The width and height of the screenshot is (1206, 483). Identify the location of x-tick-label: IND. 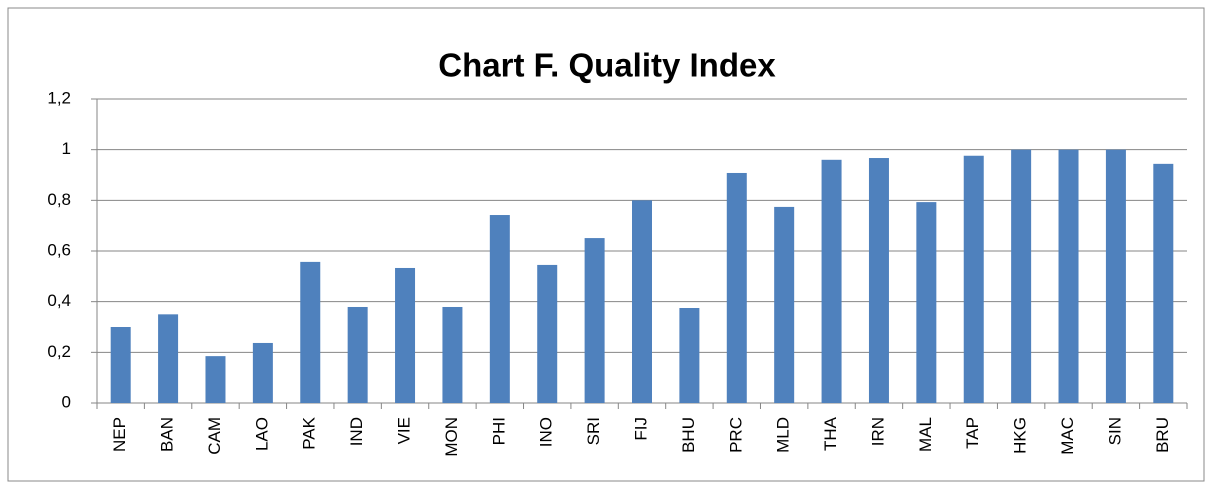
(356, 431).